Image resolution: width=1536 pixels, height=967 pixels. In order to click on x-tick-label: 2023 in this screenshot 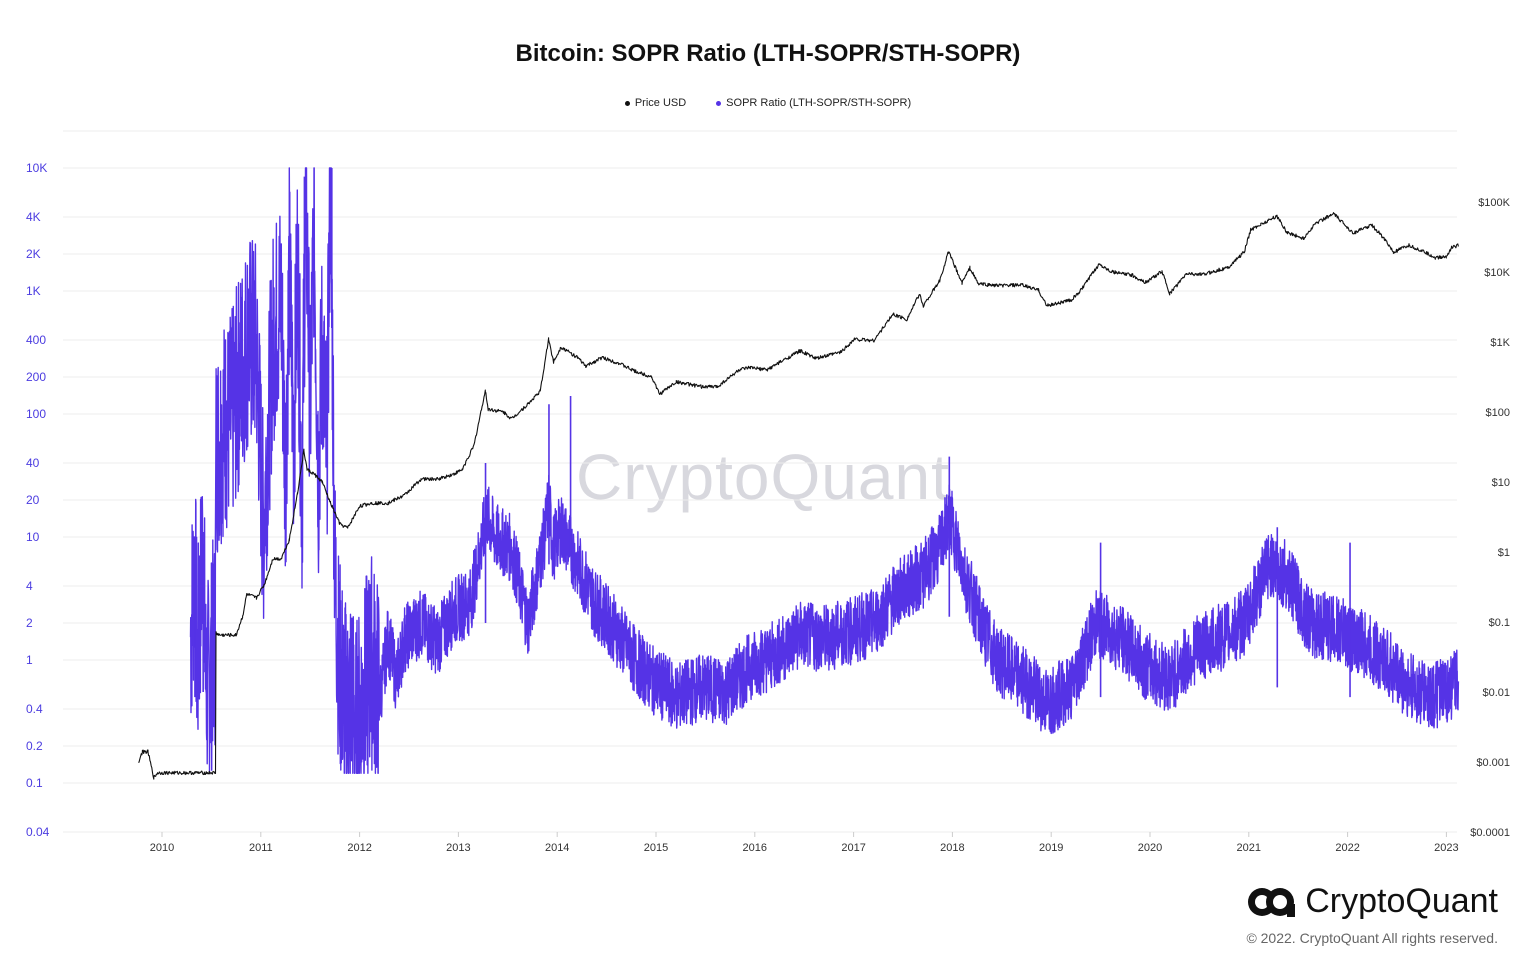, I will do `click(1446, 848)`.